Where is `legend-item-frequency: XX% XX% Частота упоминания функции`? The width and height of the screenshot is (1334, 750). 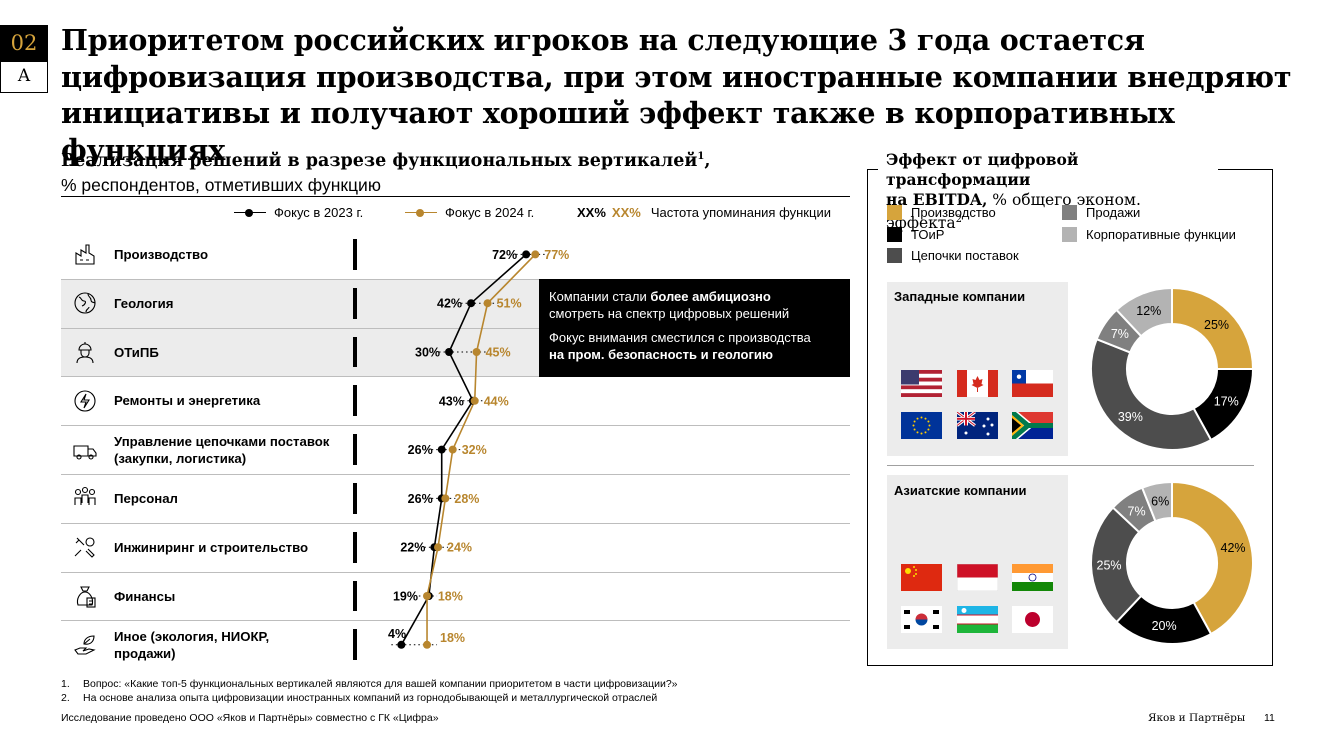 legend-item-frequency: XX% XX% Частота упоминания функции is located at coordinates (704, 212).